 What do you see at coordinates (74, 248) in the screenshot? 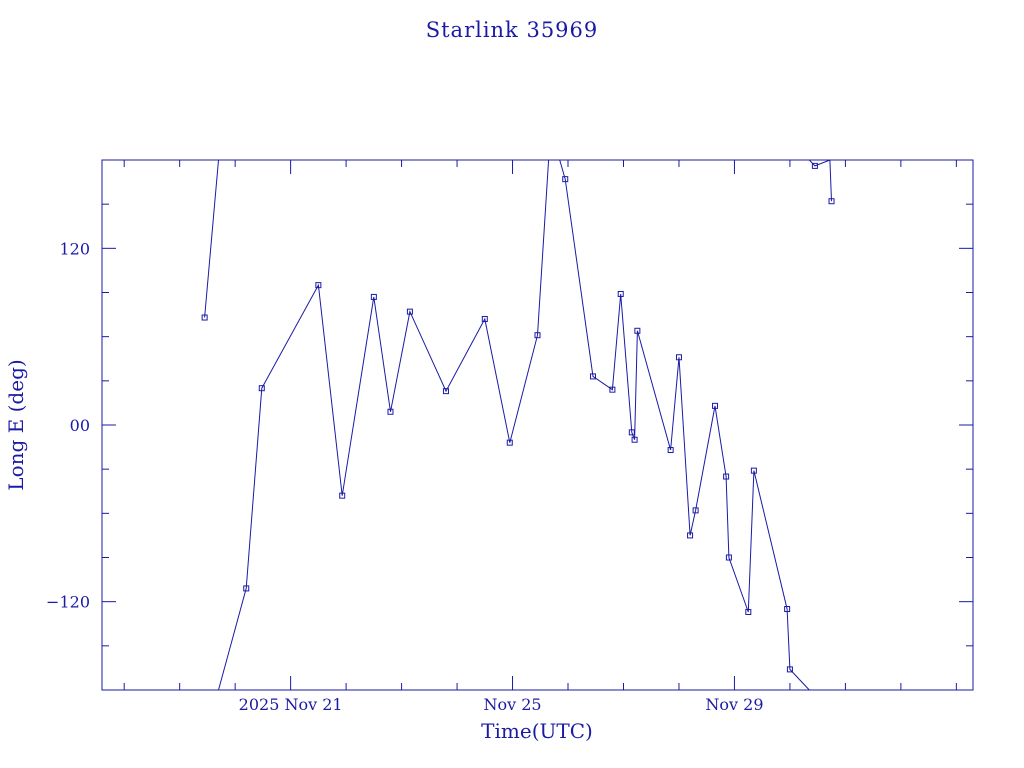
I see `y-tick-label: 120` at bounding box center [74, 248].